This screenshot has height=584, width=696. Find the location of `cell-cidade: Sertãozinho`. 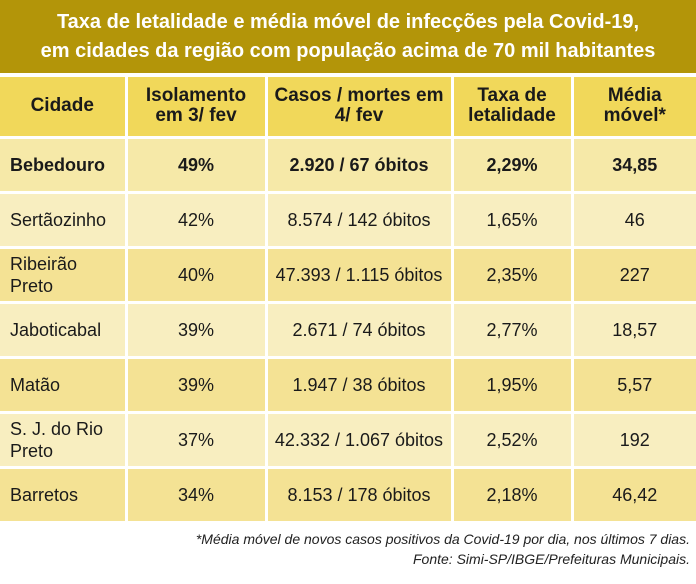

cell-cidade: Sertãozinho is located at coordinates (64, 220).